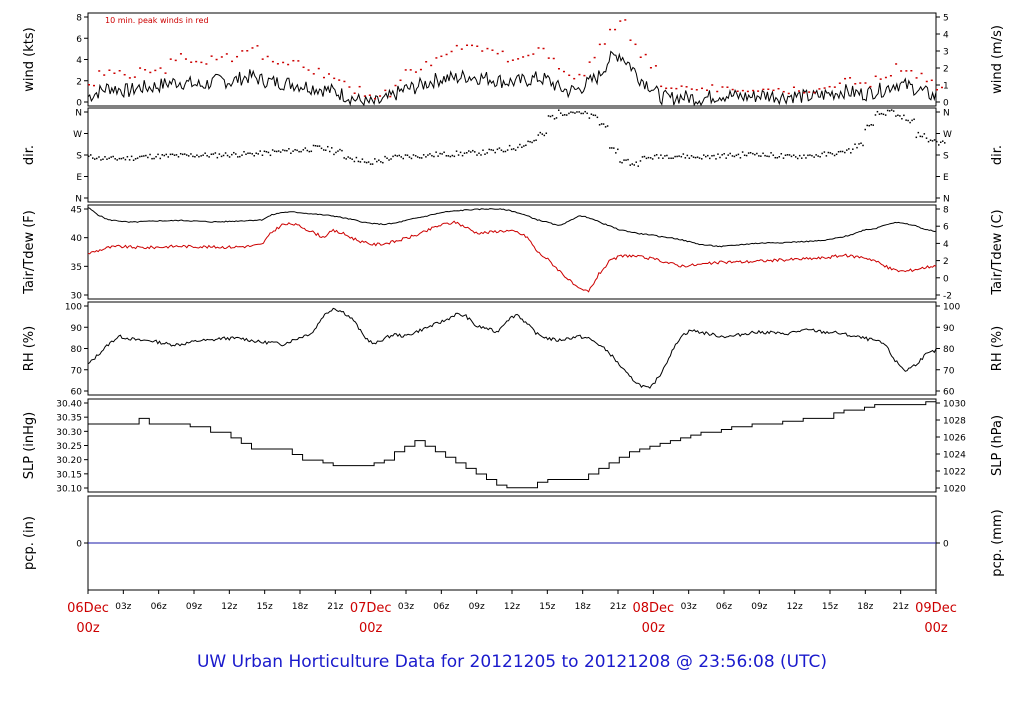 This screenshot has height=704, width=1024. I want to click on xtick-label-day-sub: 00z, so click(936, 628).